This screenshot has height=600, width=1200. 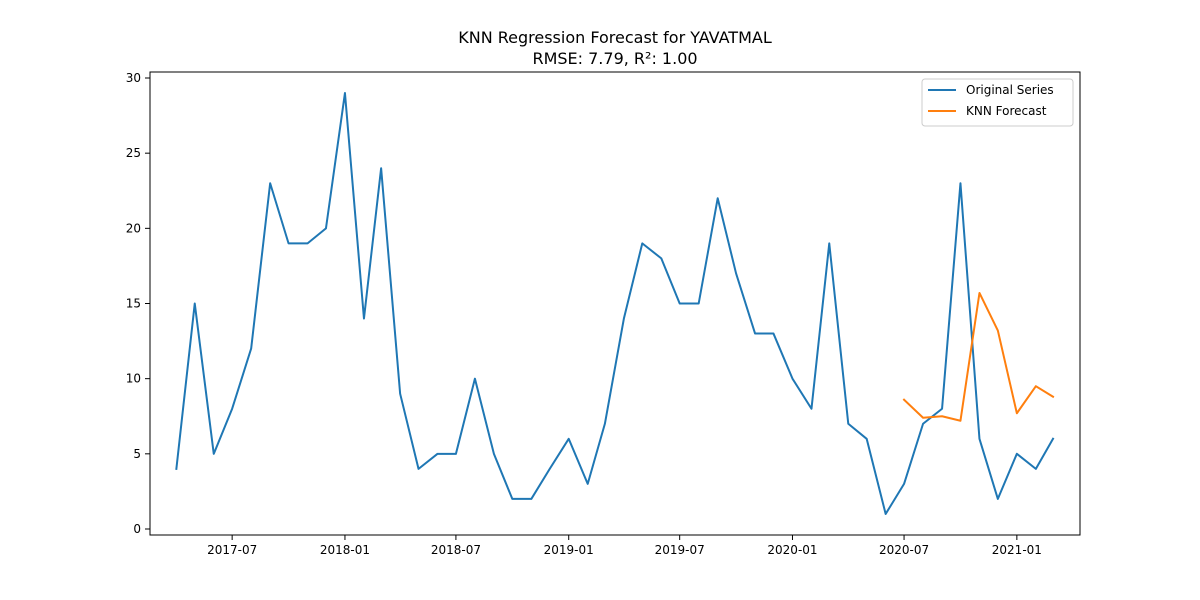 What do you see at coordinates (137, 454) in the screenshot?
I see `y-tick-label: 5` at bounding box center [137, 454].